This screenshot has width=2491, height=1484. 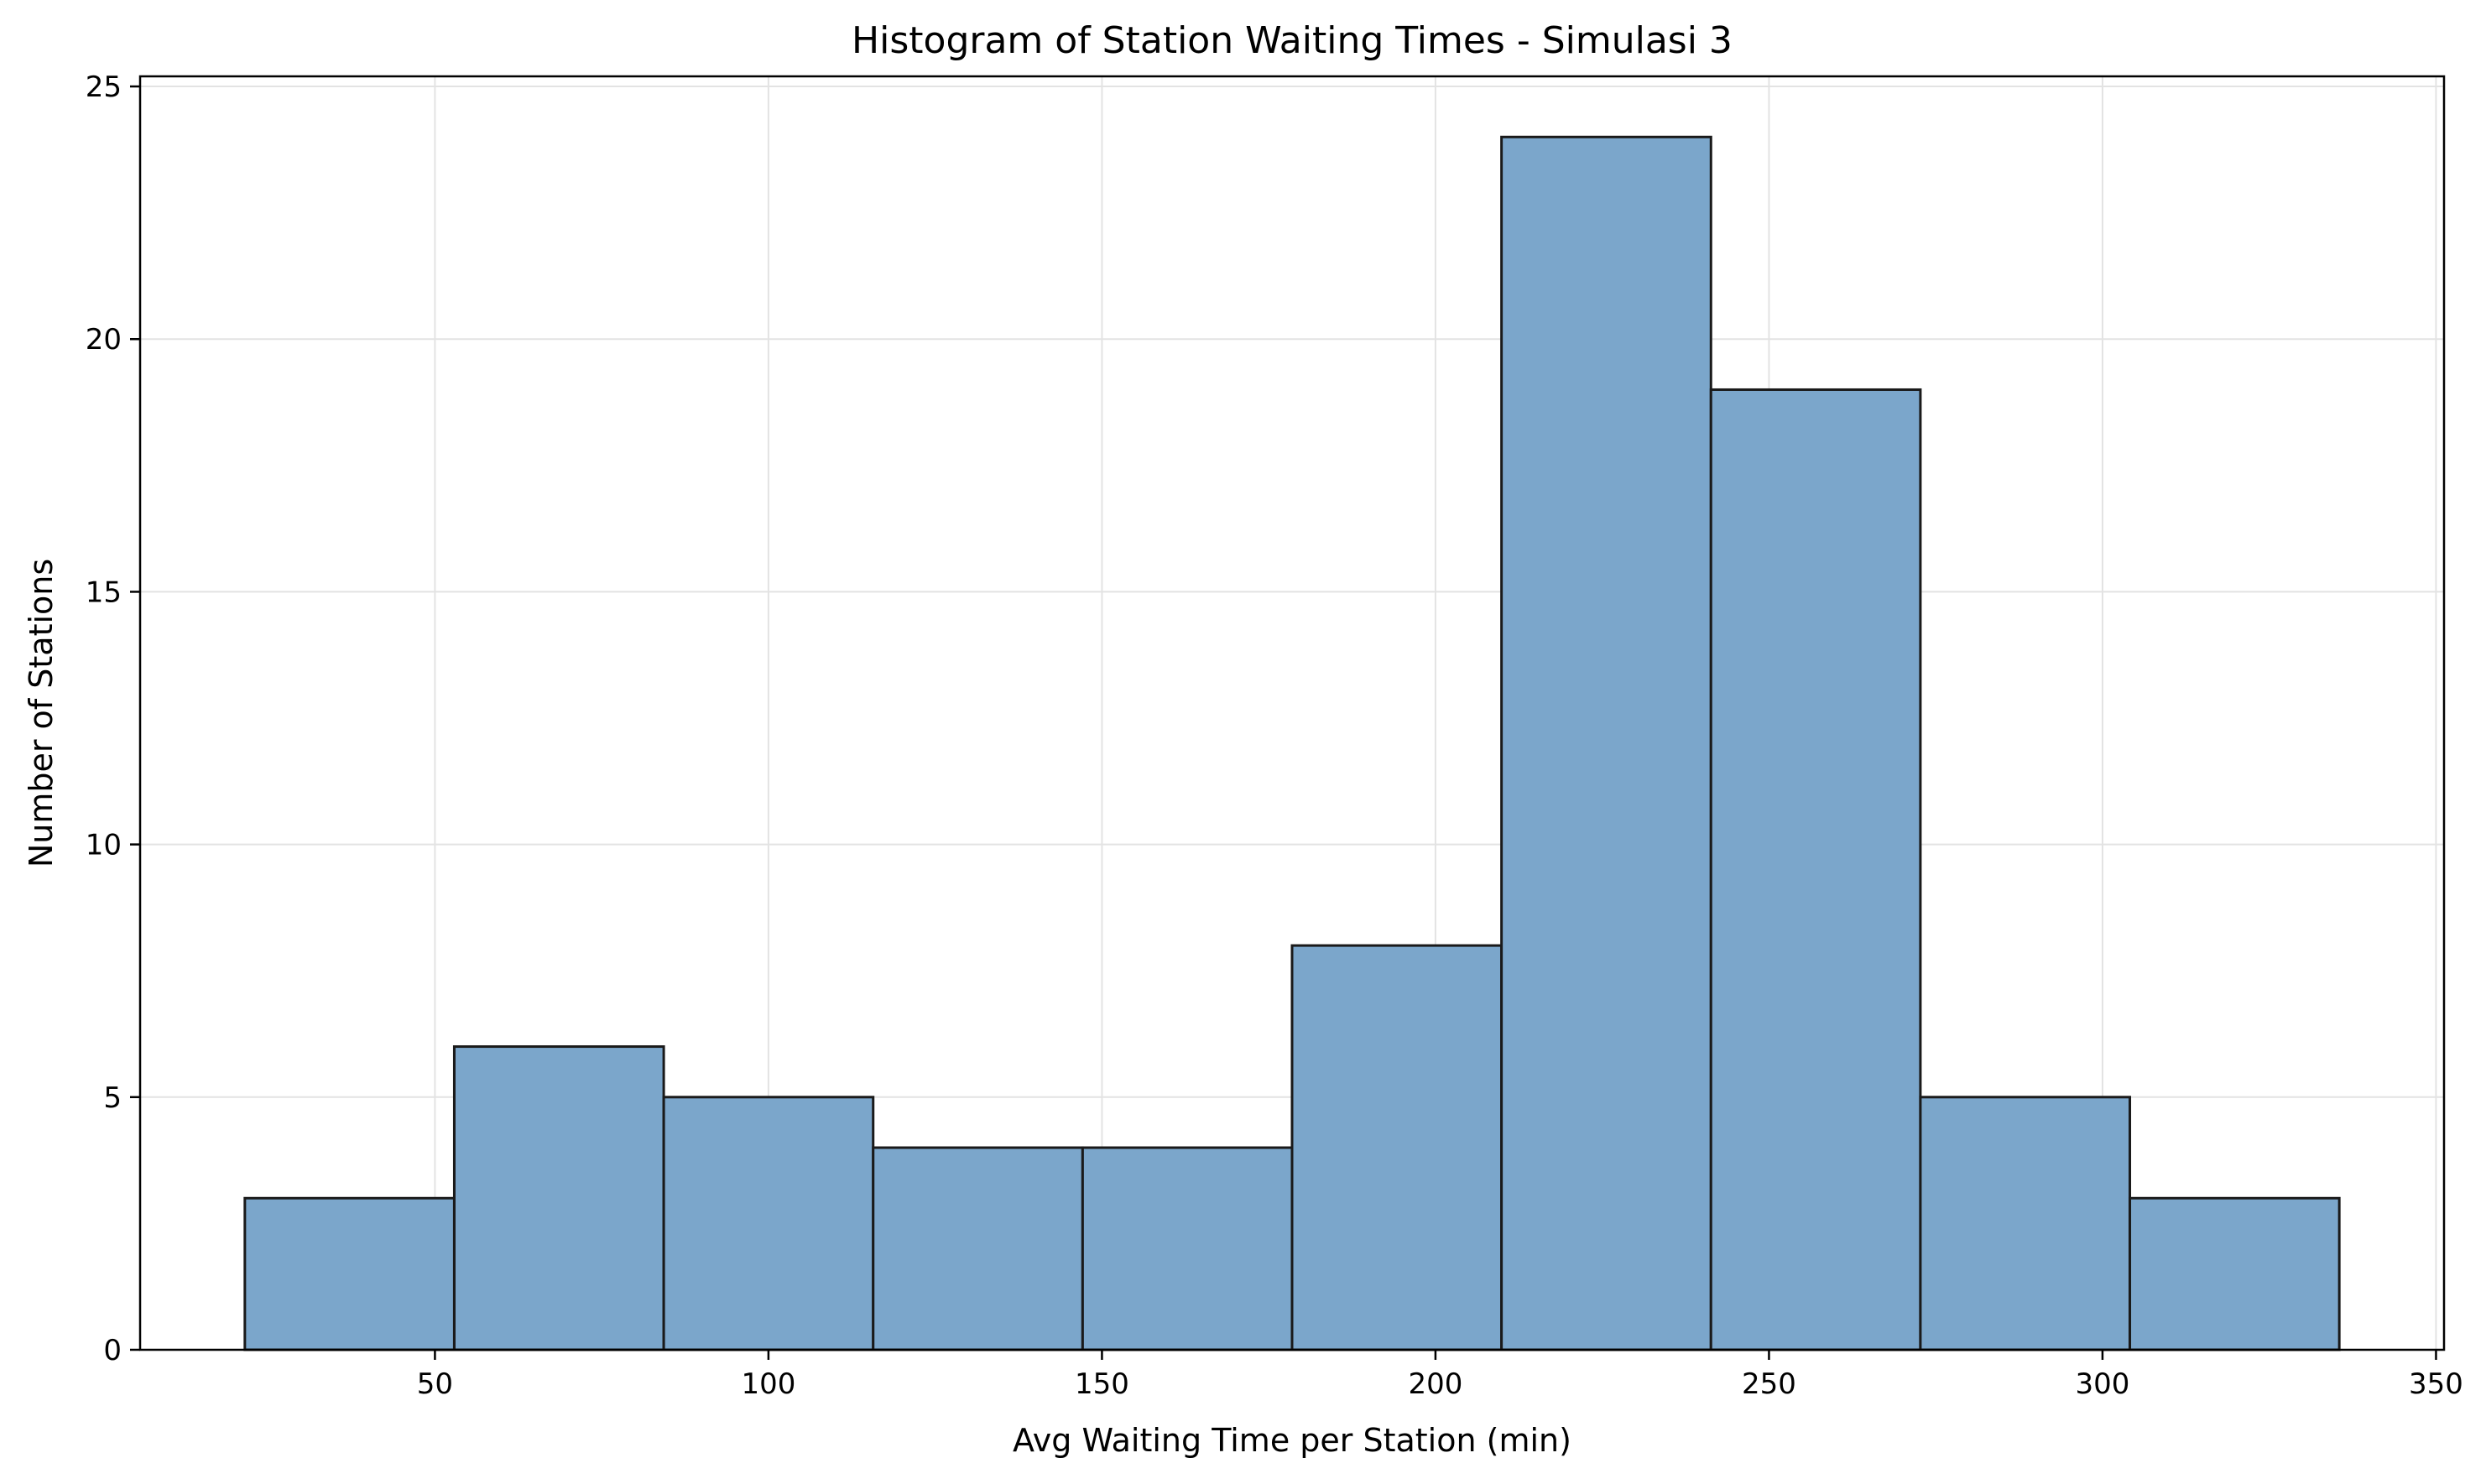 I want to click on x-axis-ticks: 50 100 150 200 250 300 350, so click(x=1440, y=1375).